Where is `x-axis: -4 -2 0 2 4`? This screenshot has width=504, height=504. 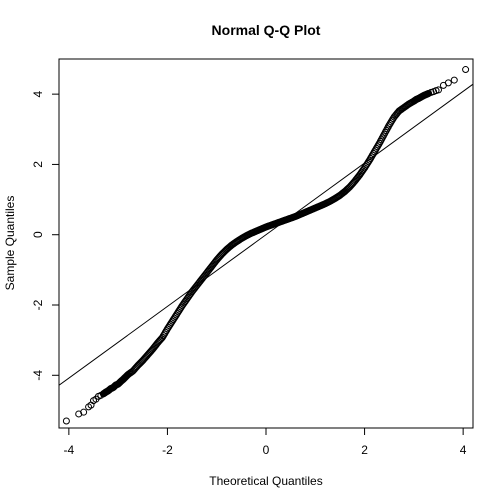
x-axis: -4 -2 0 2 4 is located at coordinates (265, 442).